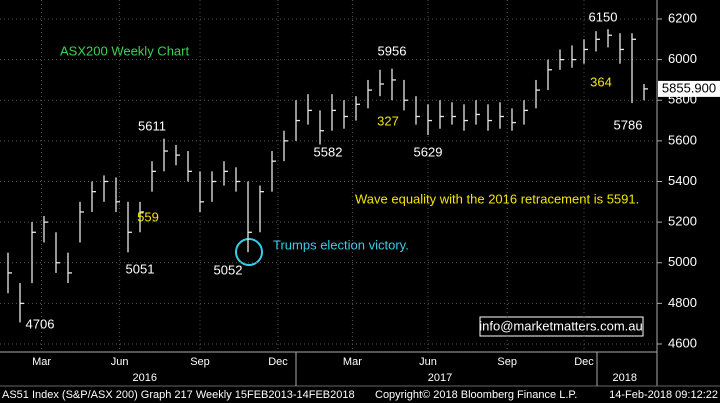 This screenshot has height=403, width=720. What do you see at coordinates (628, 124) in the screenshot?
I see `annotation: 5786` at bounding box center [628, 124].